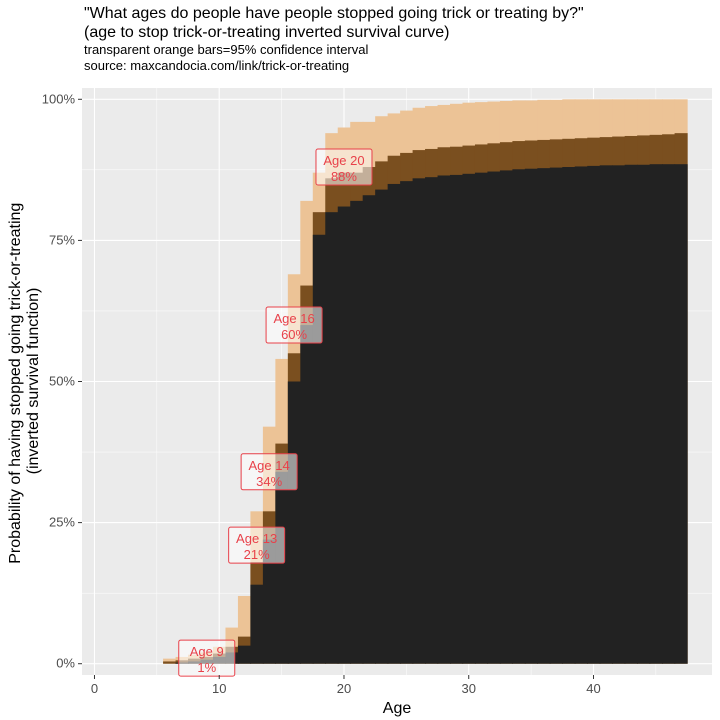  What do you see at coordinates (468, 688) in the screenshot?
I see `x-tick-label: 30` at bounding box center [468, 688].